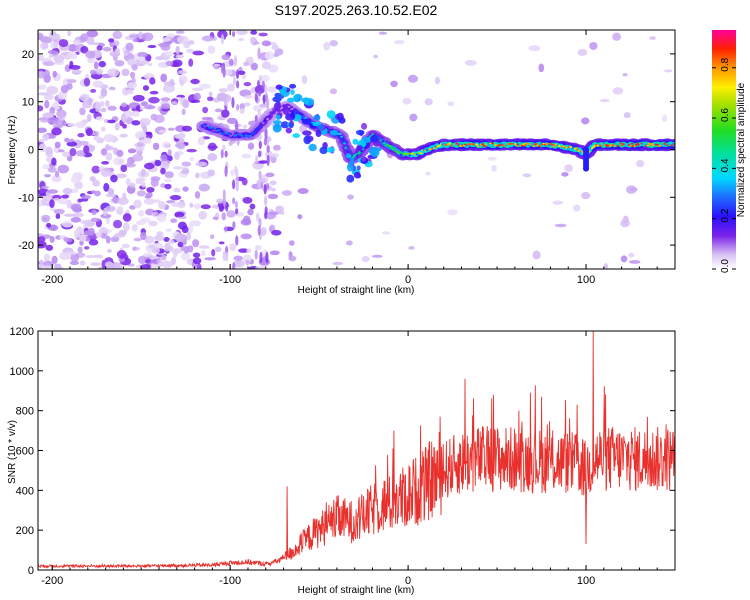  I want to click on colorbar-tick-label: 0.0, so click(725, 266).